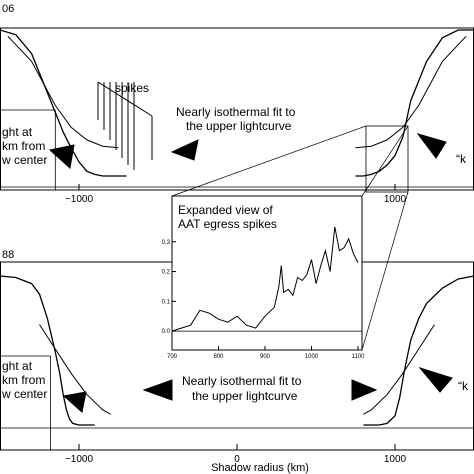 The image size is (474, 474). I want to click on arrow-fit-bottom-left, so click(158, 390).